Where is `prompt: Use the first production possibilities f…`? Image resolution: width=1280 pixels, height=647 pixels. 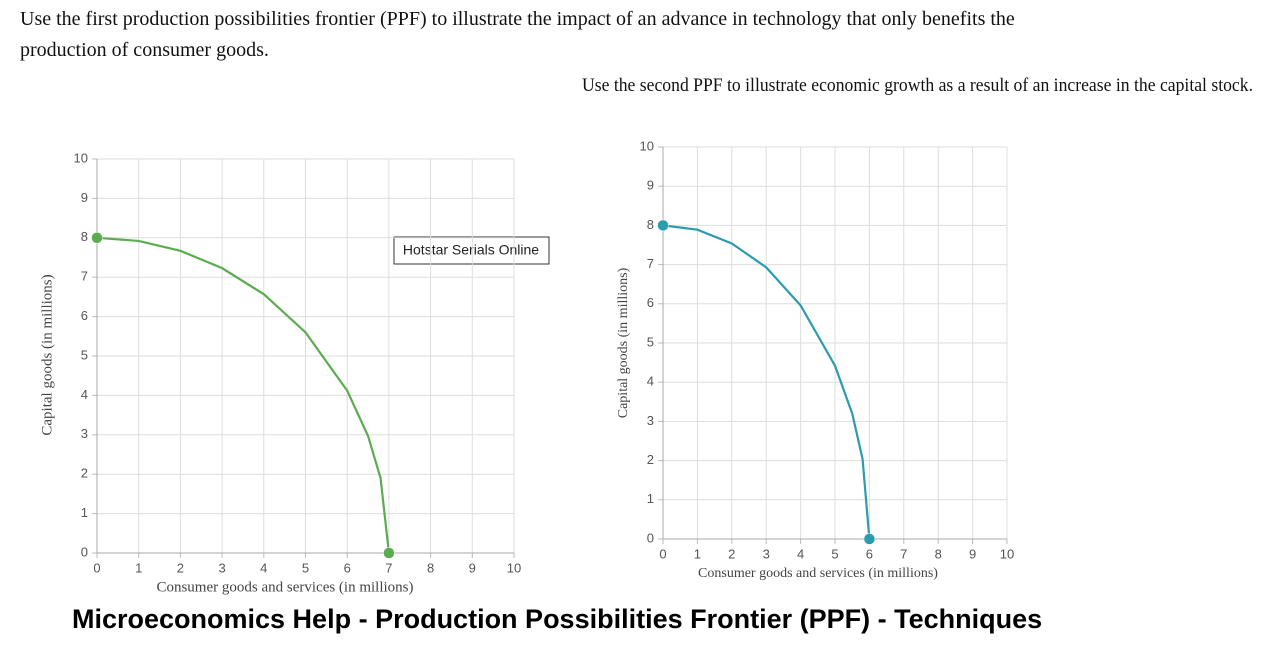 prompt: Use the first production possibilities f… is located at coordinates (517, 19).